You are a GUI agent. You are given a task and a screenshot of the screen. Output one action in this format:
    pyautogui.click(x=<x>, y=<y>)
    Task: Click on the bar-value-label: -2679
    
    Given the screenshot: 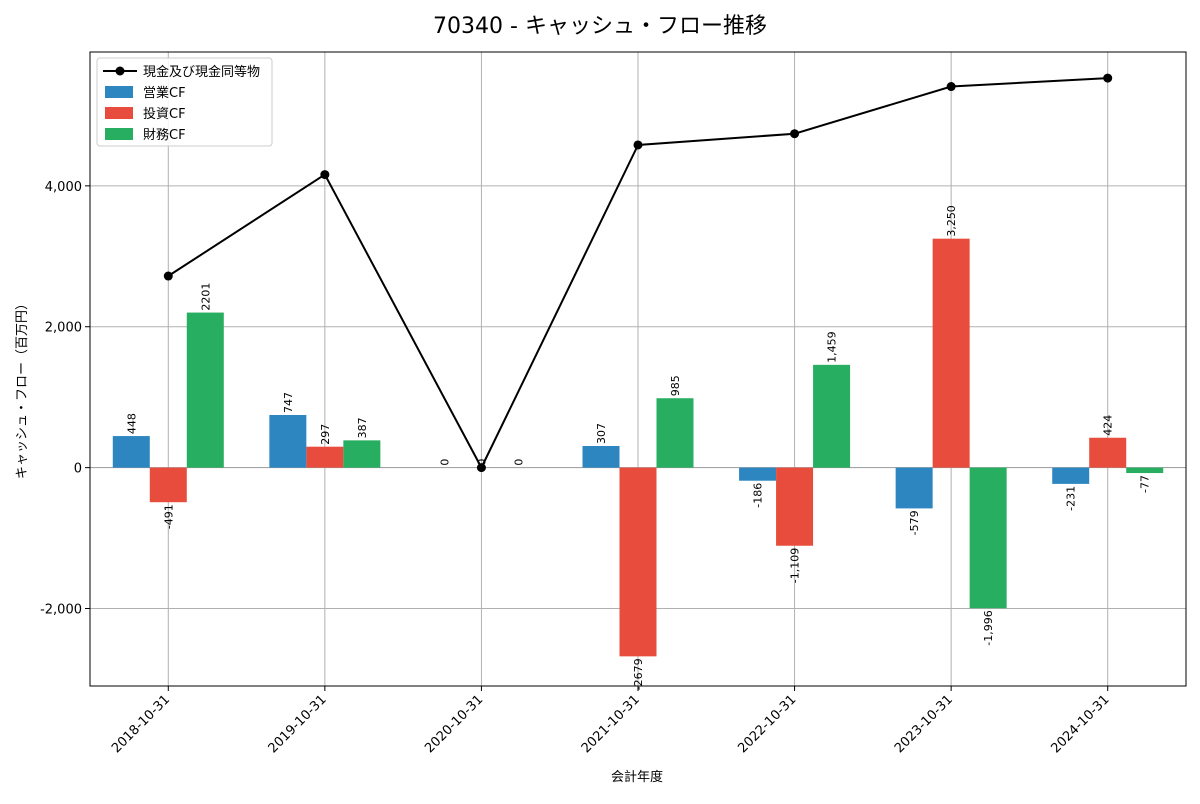 What is the action you would take?
    pyautogui.click(x=638, y=674)
    